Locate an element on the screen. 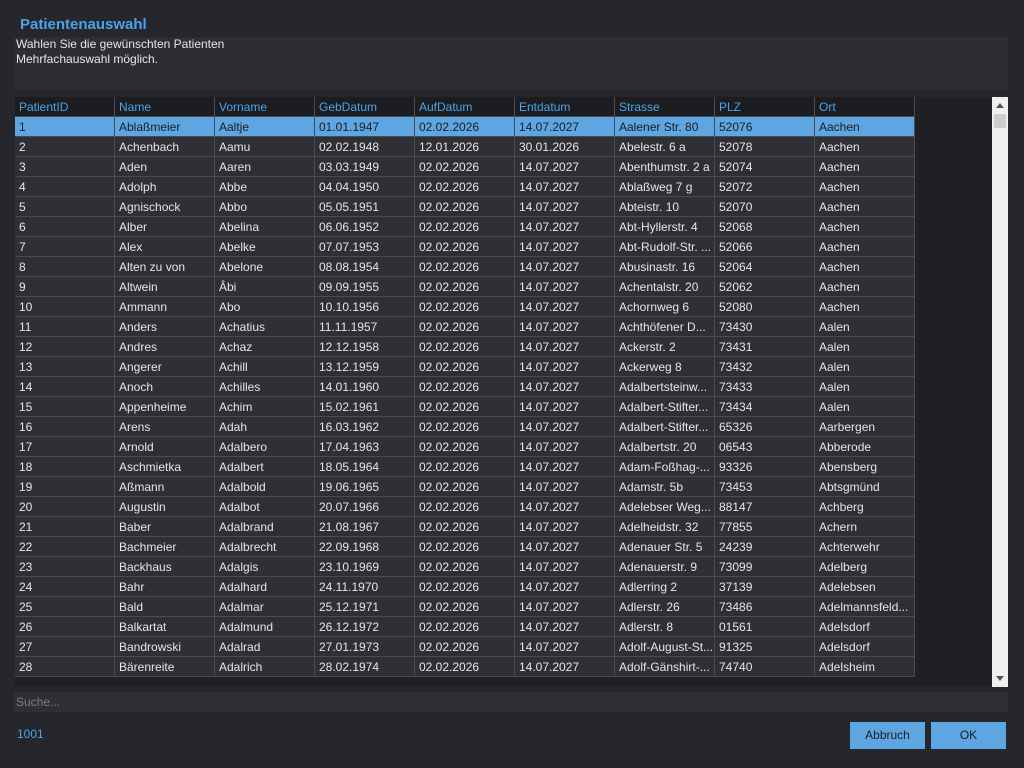 This screenshot has width=1024, height=768. table-cell: 52068 is located at coordinates (765, 227).